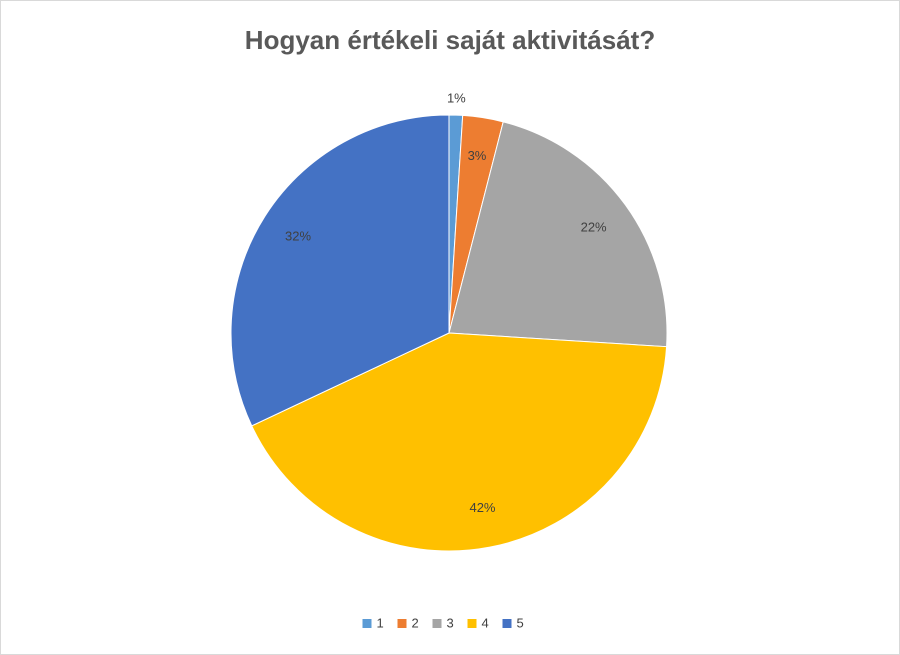 Image resolution: width=900 pixels, height=655 pixels. What do you see at coordinates (485, 622) in the screenshot?
I see `legend-label: 4` at bounding box center [485, 622].